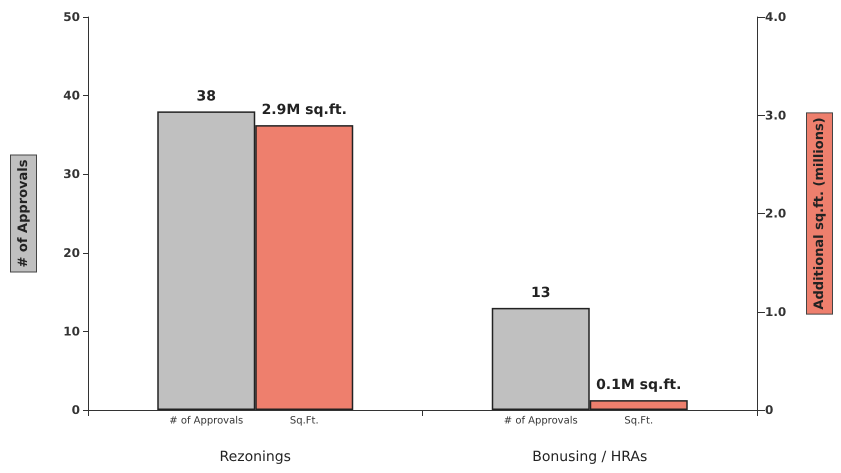 This screenshot has width=841, height=473. I want to click on data-label: 2.9M sq.ft., so click(304, 110).